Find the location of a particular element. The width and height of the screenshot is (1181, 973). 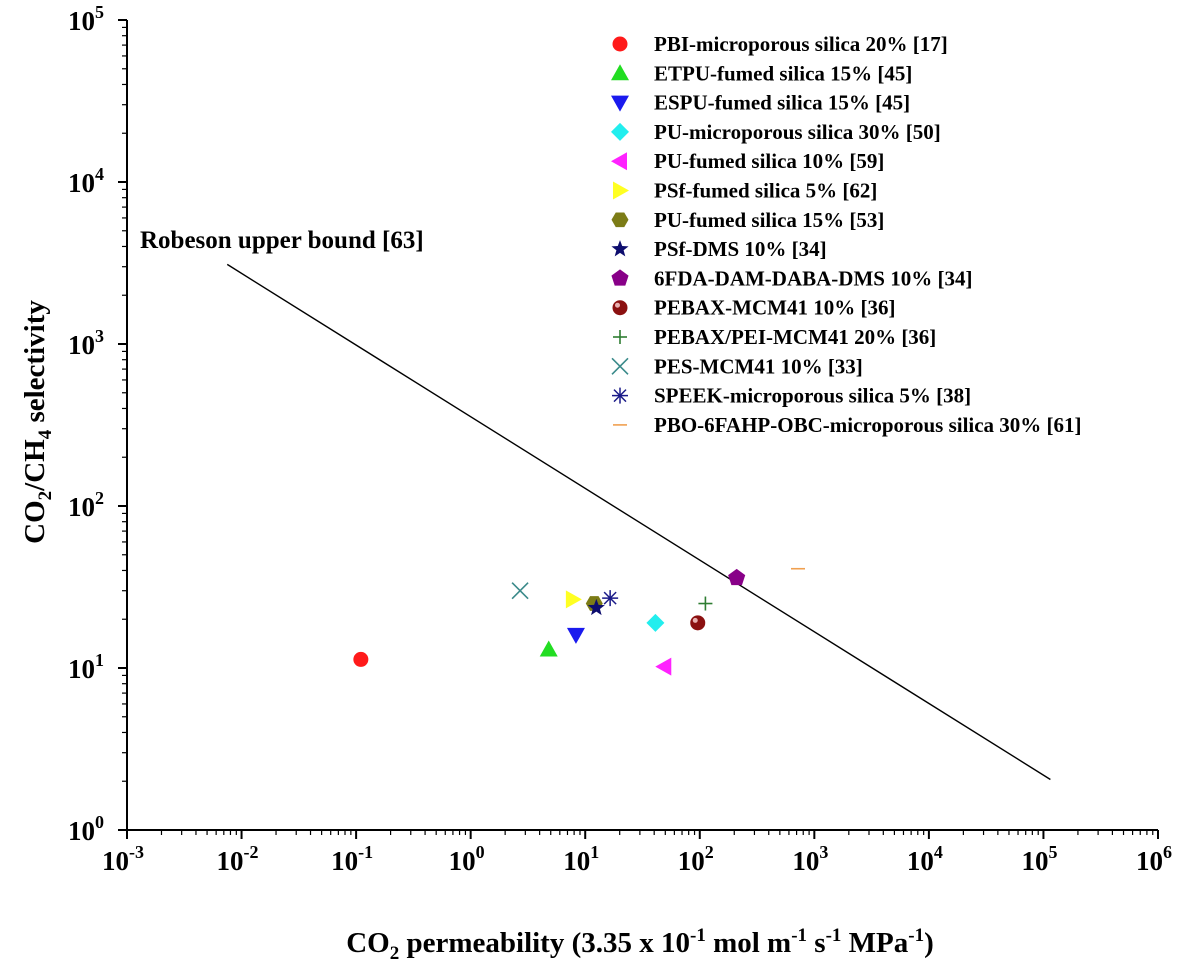

legend-label: SPEEK-microporous silica 5% [38] is located at coordinates (812, 396).